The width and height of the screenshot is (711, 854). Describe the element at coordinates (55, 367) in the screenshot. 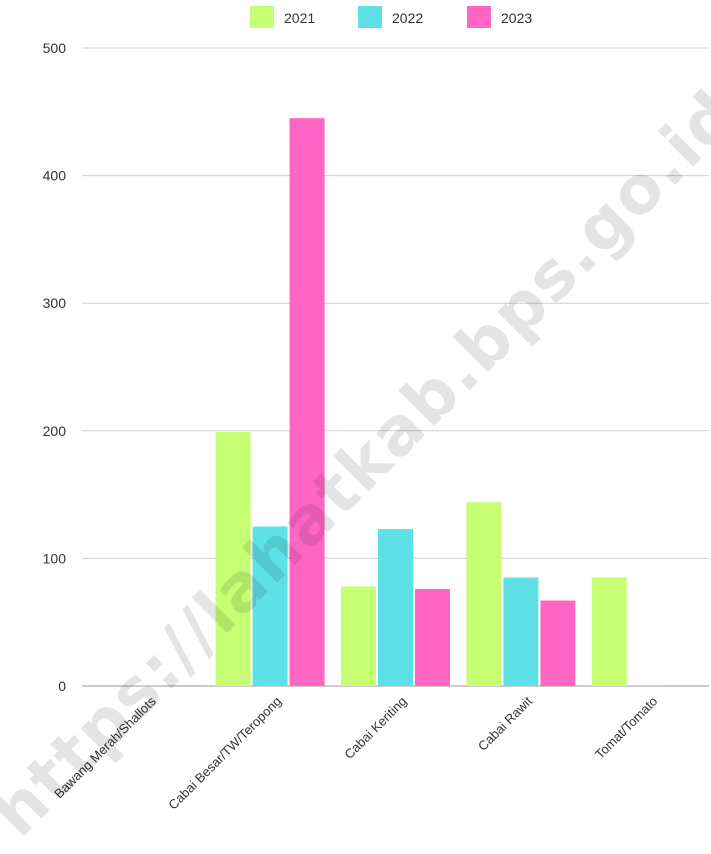

I see `y-axis: 0 100 200 300 400 500` at that location.